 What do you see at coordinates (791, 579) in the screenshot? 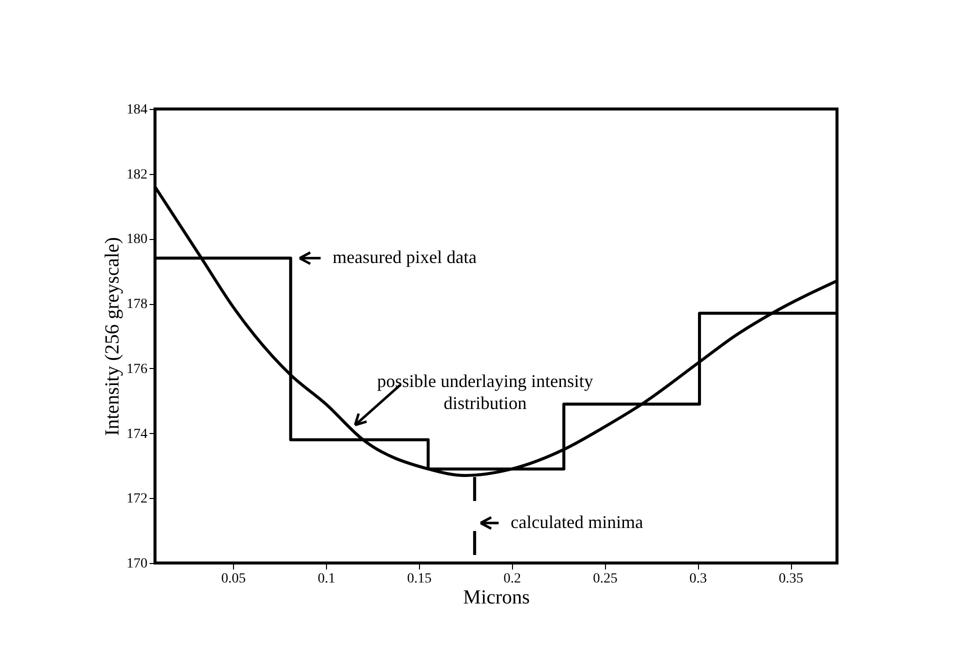
I see `x-tick-label: 0.35` at bounding box center [791, 579].